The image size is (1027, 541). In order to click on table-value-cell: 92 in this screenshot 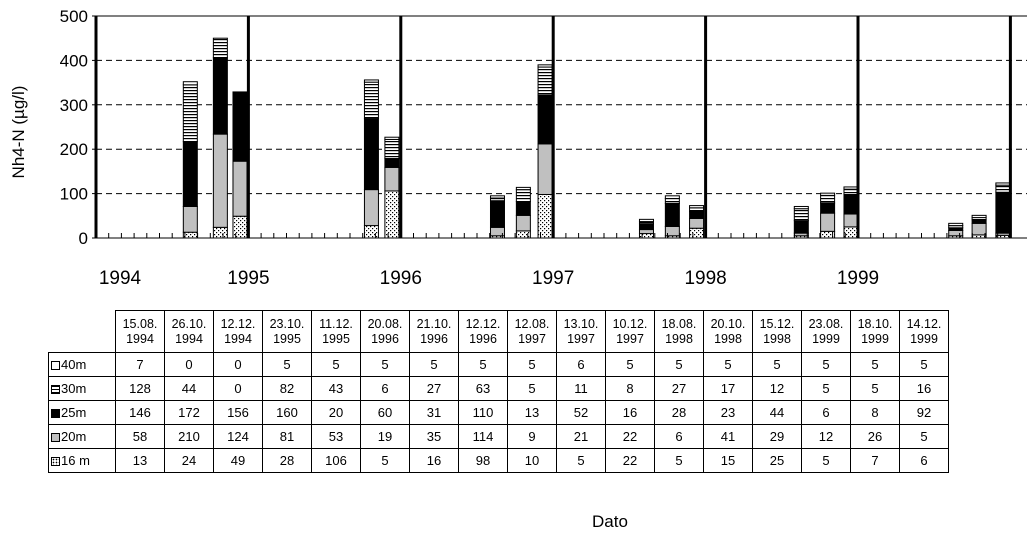, I will do `click(924, 412)`.